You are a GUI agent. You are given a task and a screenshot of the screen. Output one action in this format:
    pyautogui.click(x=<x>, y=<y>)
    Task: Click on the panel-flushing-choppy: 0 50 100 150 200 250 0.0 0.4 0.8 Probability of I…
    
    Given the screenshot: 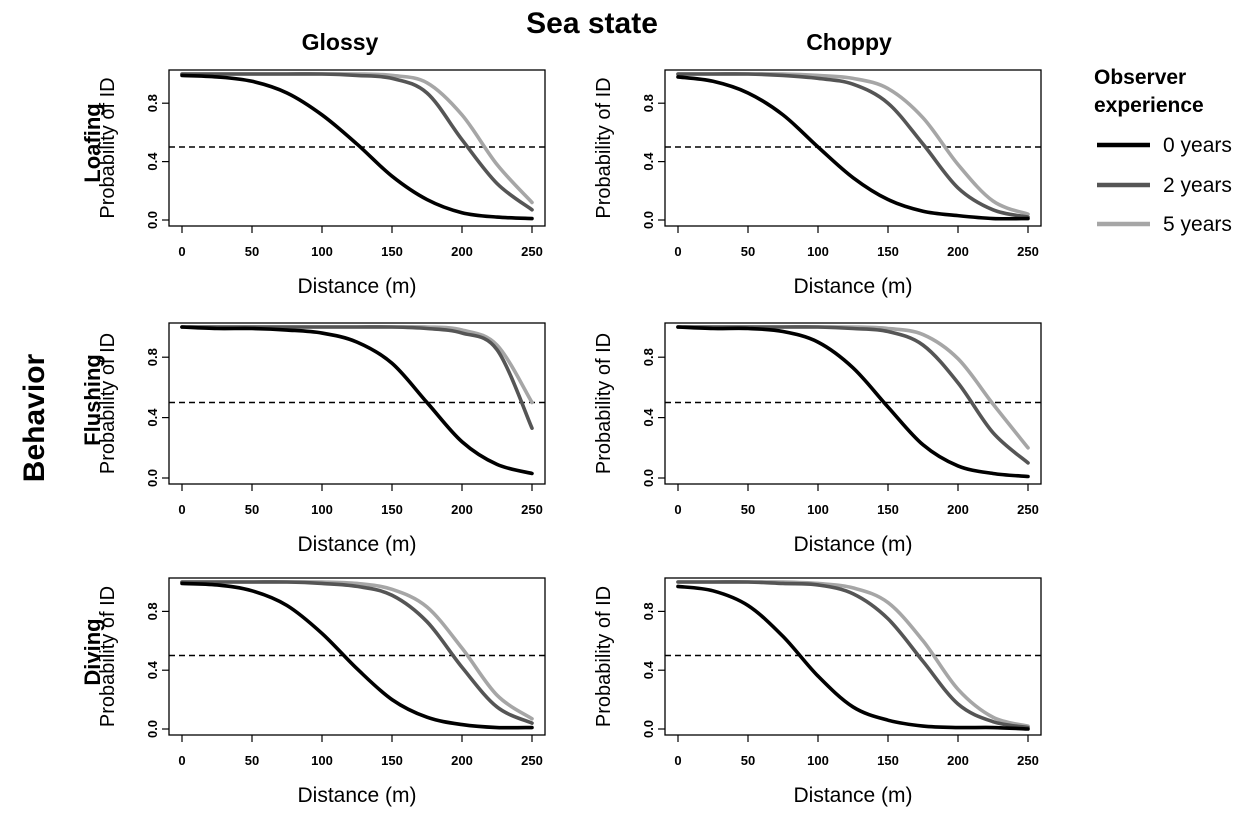 What is the action you would take?
    pyautogui.click(x=817, y=439)
    